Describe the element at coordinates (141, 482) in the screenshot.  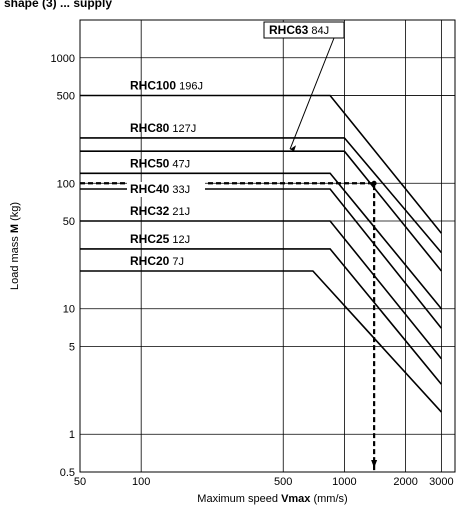
I see `x-tick-label-100: 100` at that location.